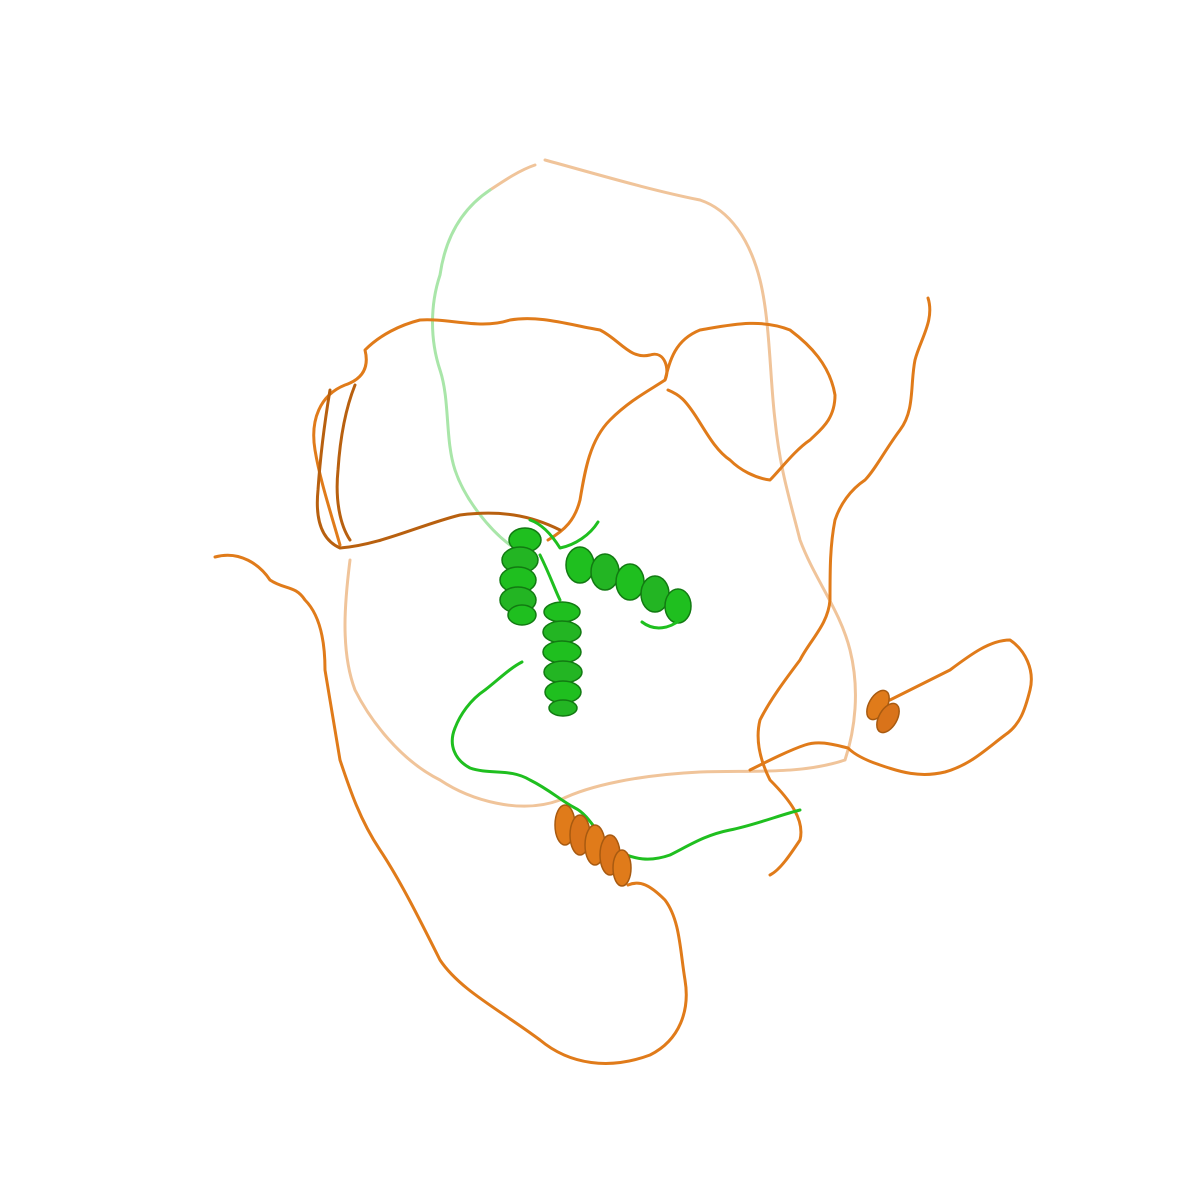 The height and width of the screenshot is (1200, 1200). What do you see at coordinates (520, 576) in the screenshot?
I see `green-helix-left` at bounding box center [520, 576].